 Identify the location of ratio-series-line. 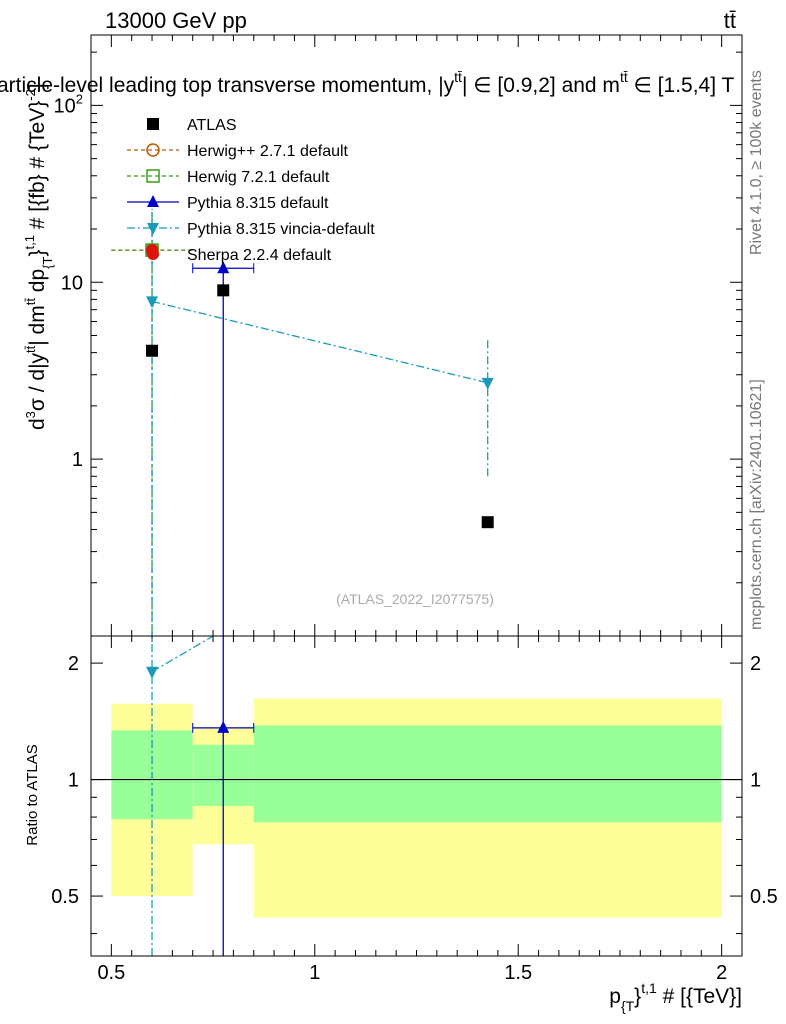
(183, 654).